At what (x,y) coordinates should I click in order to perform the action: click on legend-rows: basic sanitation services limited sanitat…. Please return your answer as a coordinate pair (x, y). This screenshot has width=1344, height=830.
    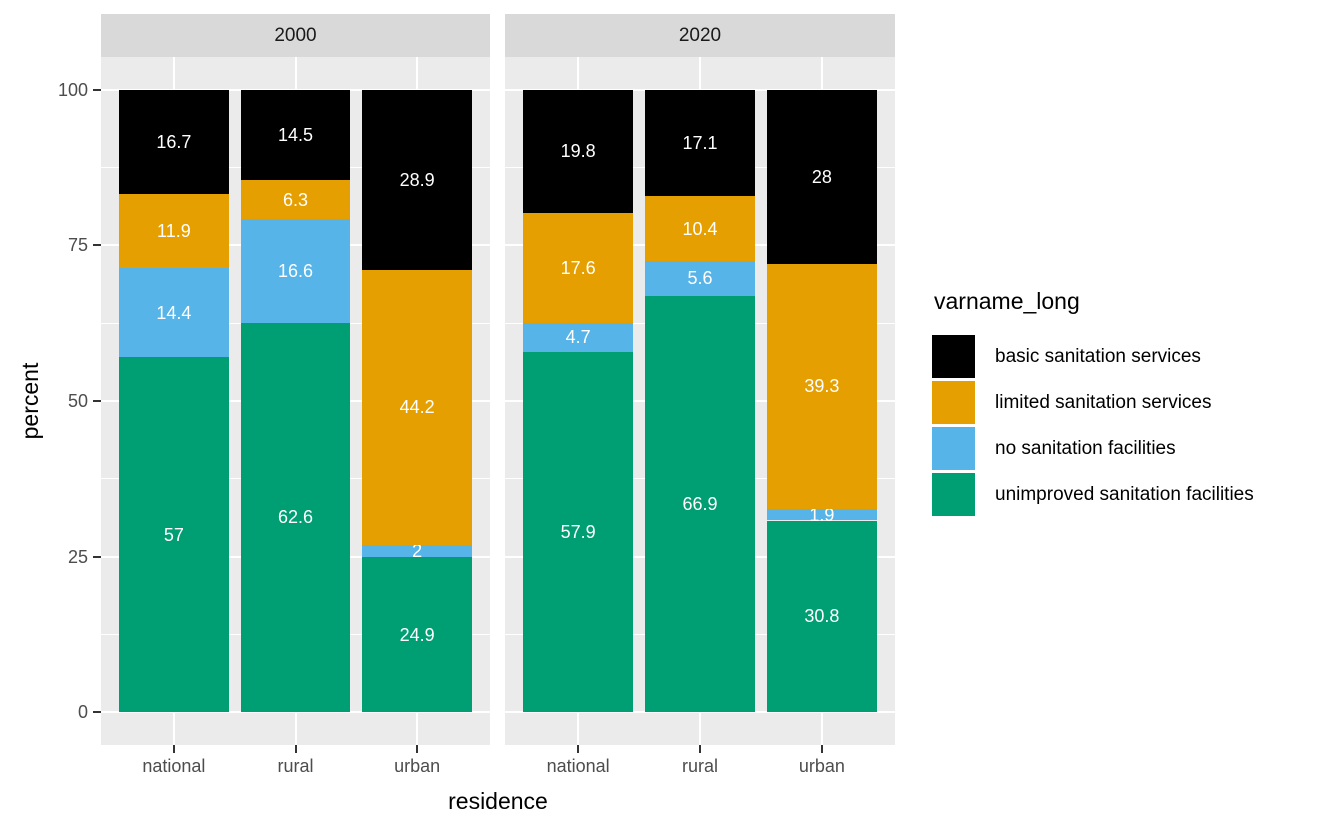
    Looking at the image, I should click on (1093, 425).